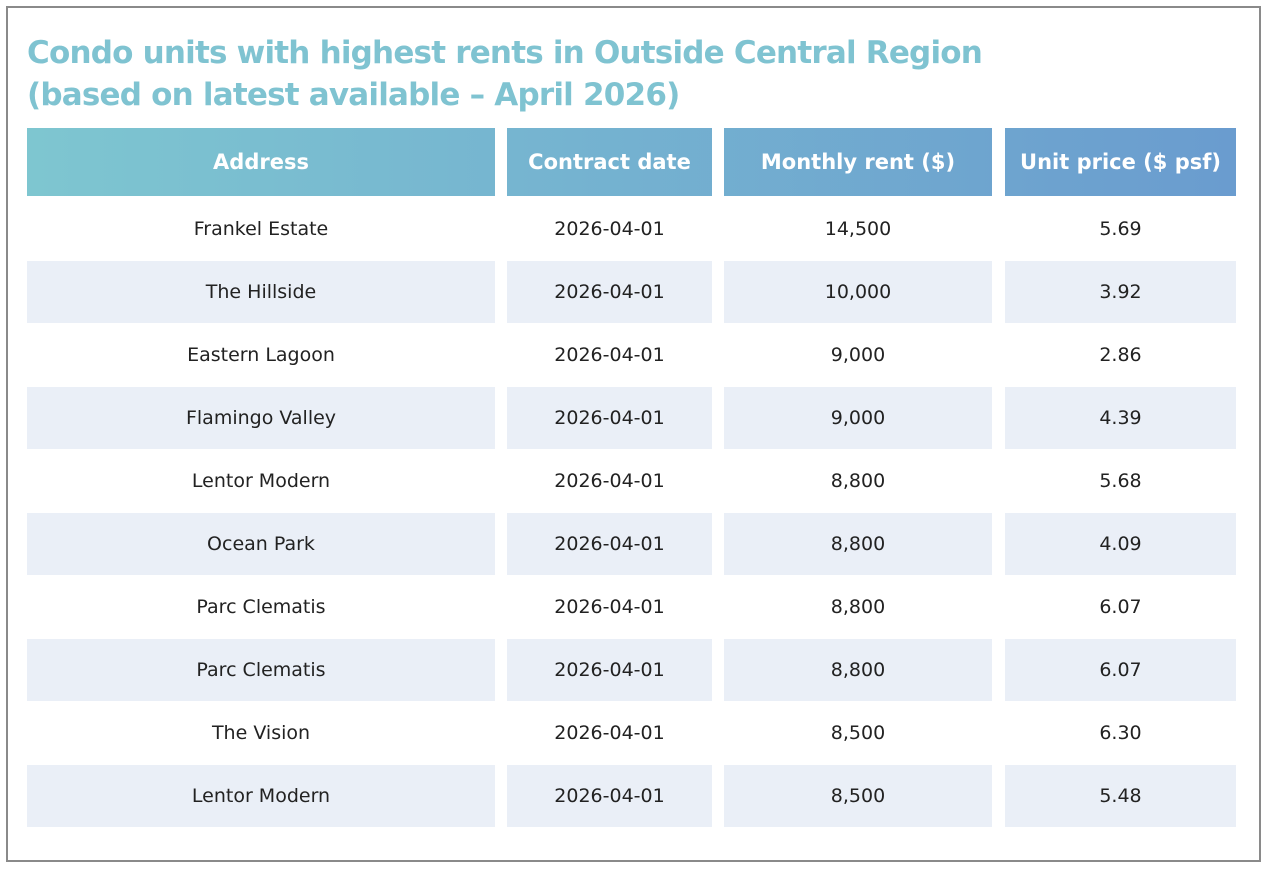  Describe the element at coordinates (1120, 418) in the screenshot. I see `table-cell: 4.39` at that location.